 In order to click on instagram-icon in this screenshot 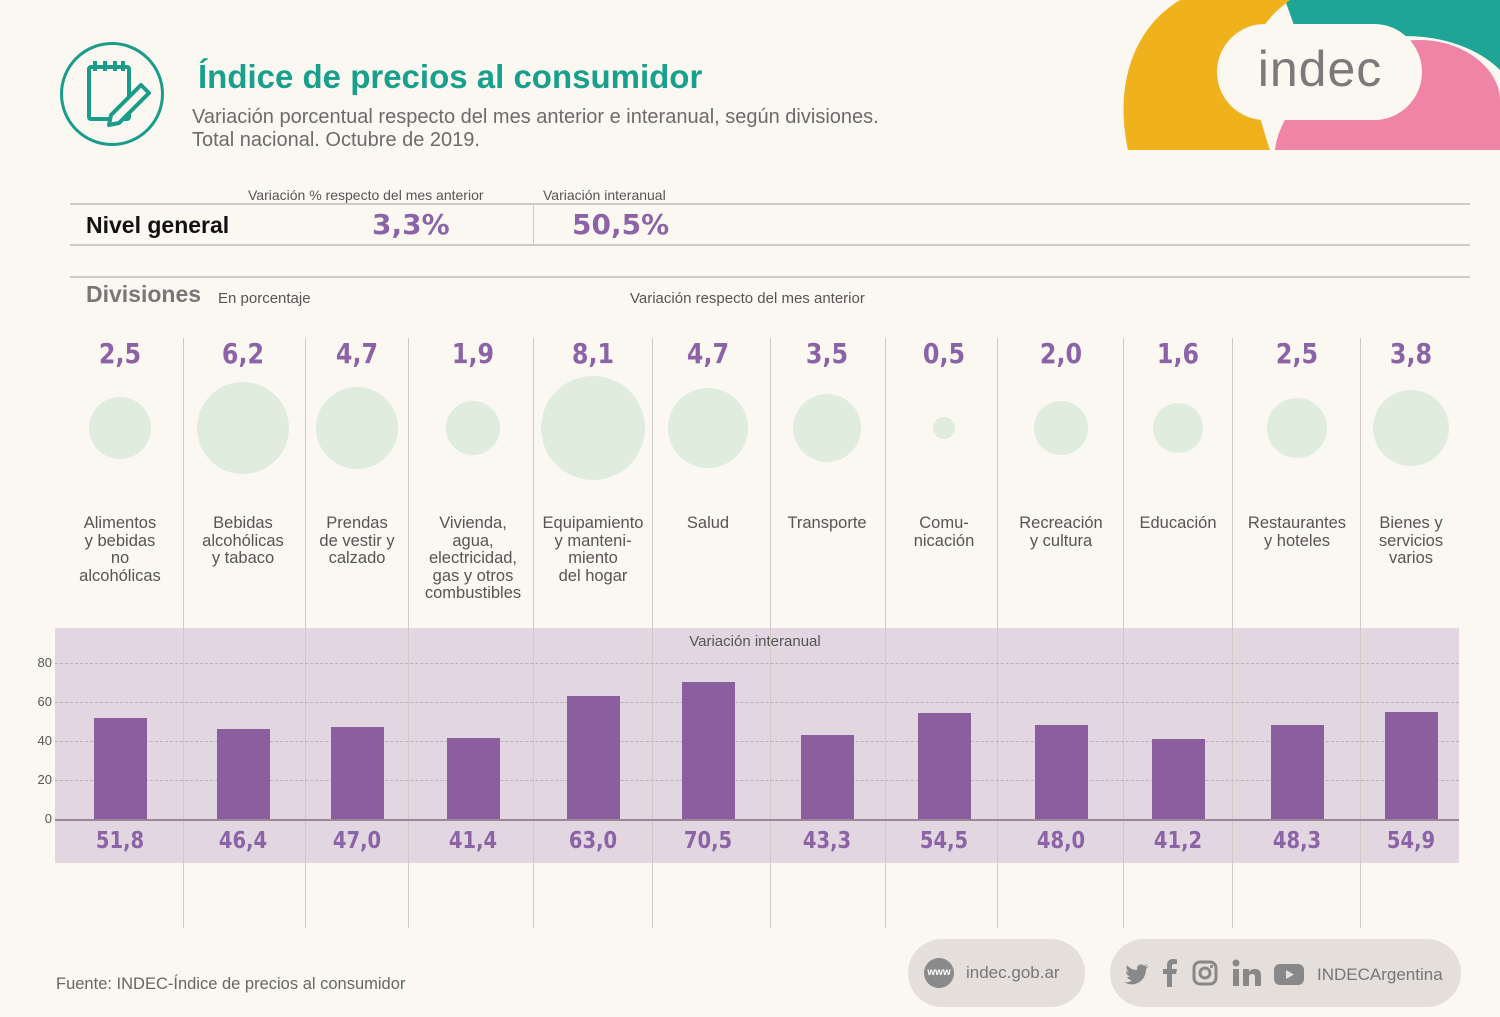, I will do `click(1205, 973)`.